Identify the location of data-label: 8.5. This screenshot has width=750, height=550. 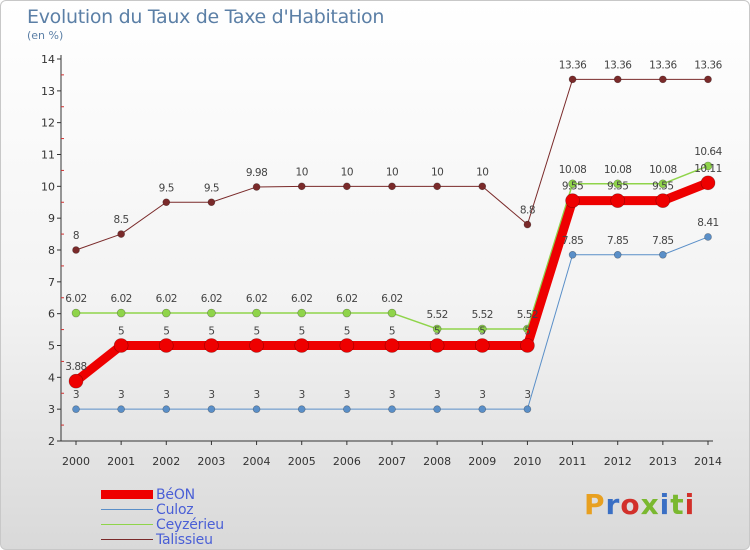
(121, 220).